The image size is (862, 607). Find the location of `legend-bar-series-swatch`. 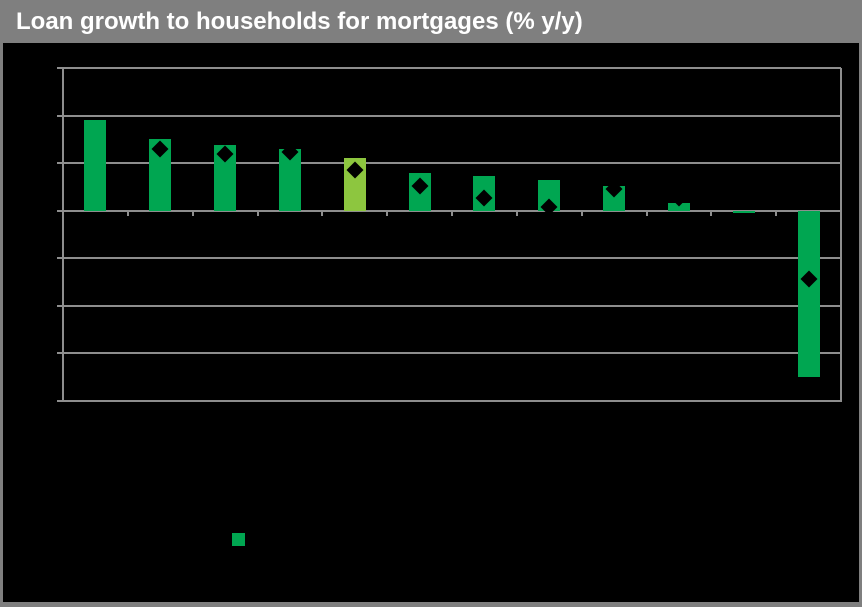

legend-bar-series-swatch is located at coordinates (238, 539).